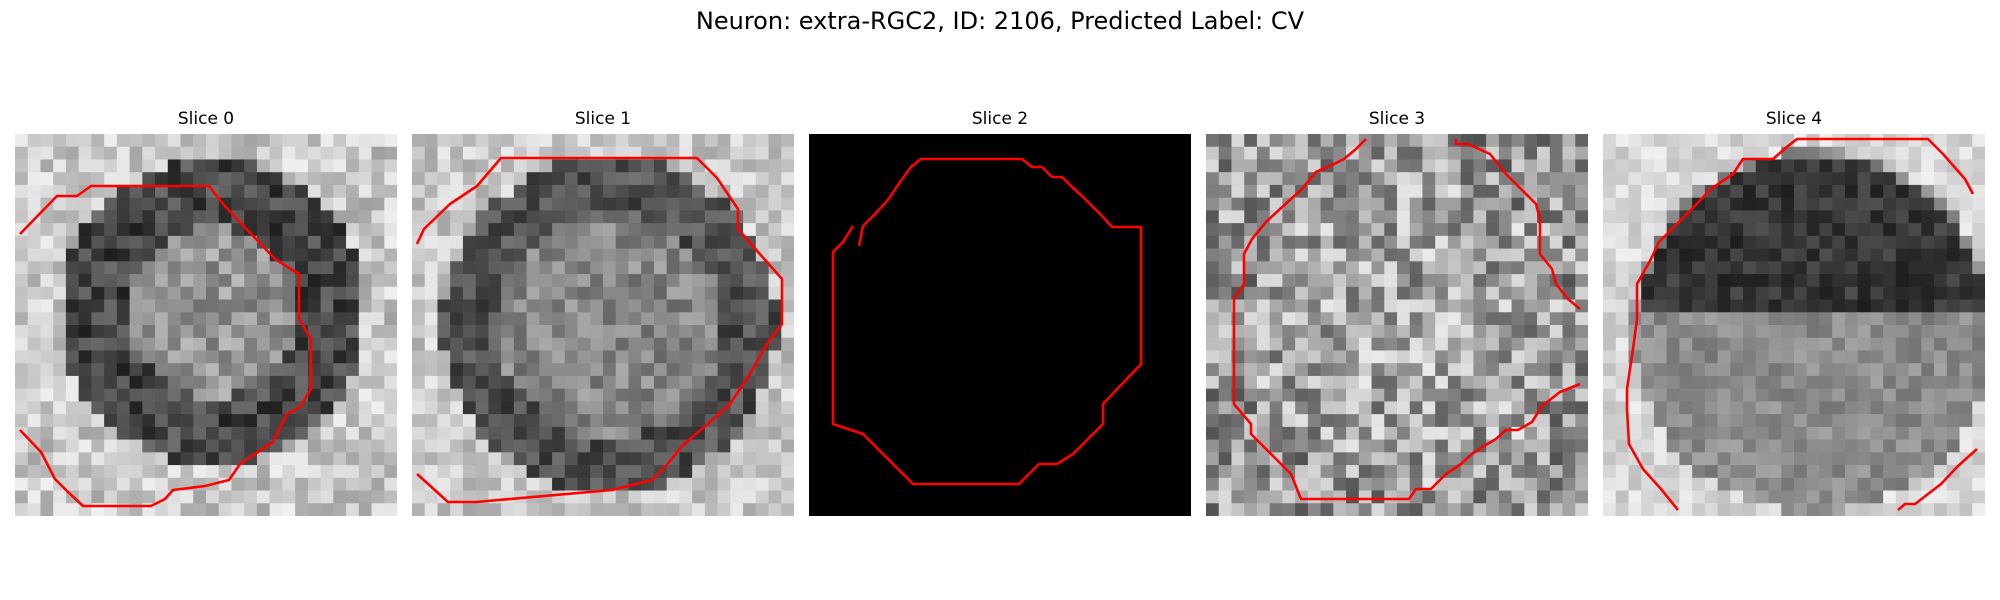 This screenshot has height=600, width=2000. I want to click on slice-2-contour, so click(987, 321).